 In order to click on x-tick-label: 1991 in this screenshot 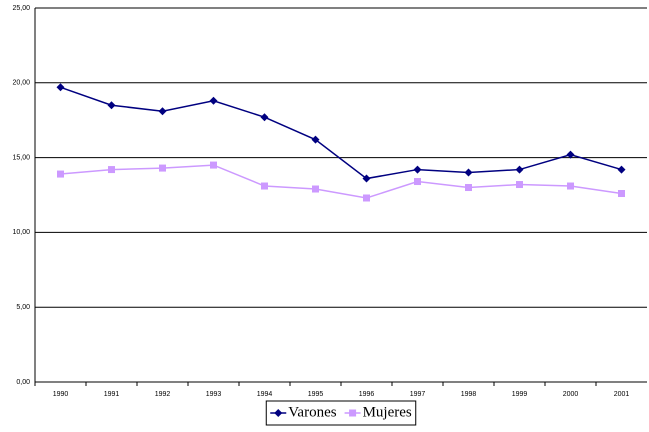, I will do `click(112, 394)`.